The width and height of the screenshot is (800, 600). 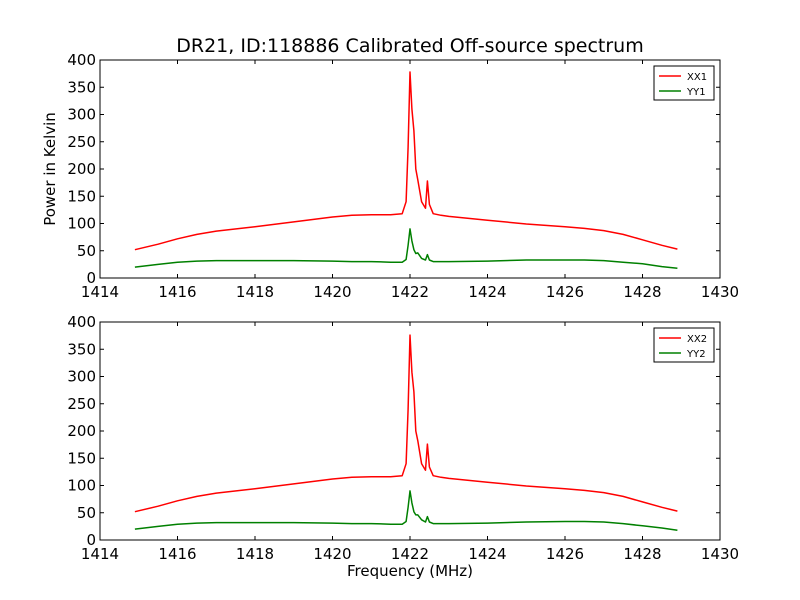 I want to click on legend-label: XX2, so click(x=697, y=339).